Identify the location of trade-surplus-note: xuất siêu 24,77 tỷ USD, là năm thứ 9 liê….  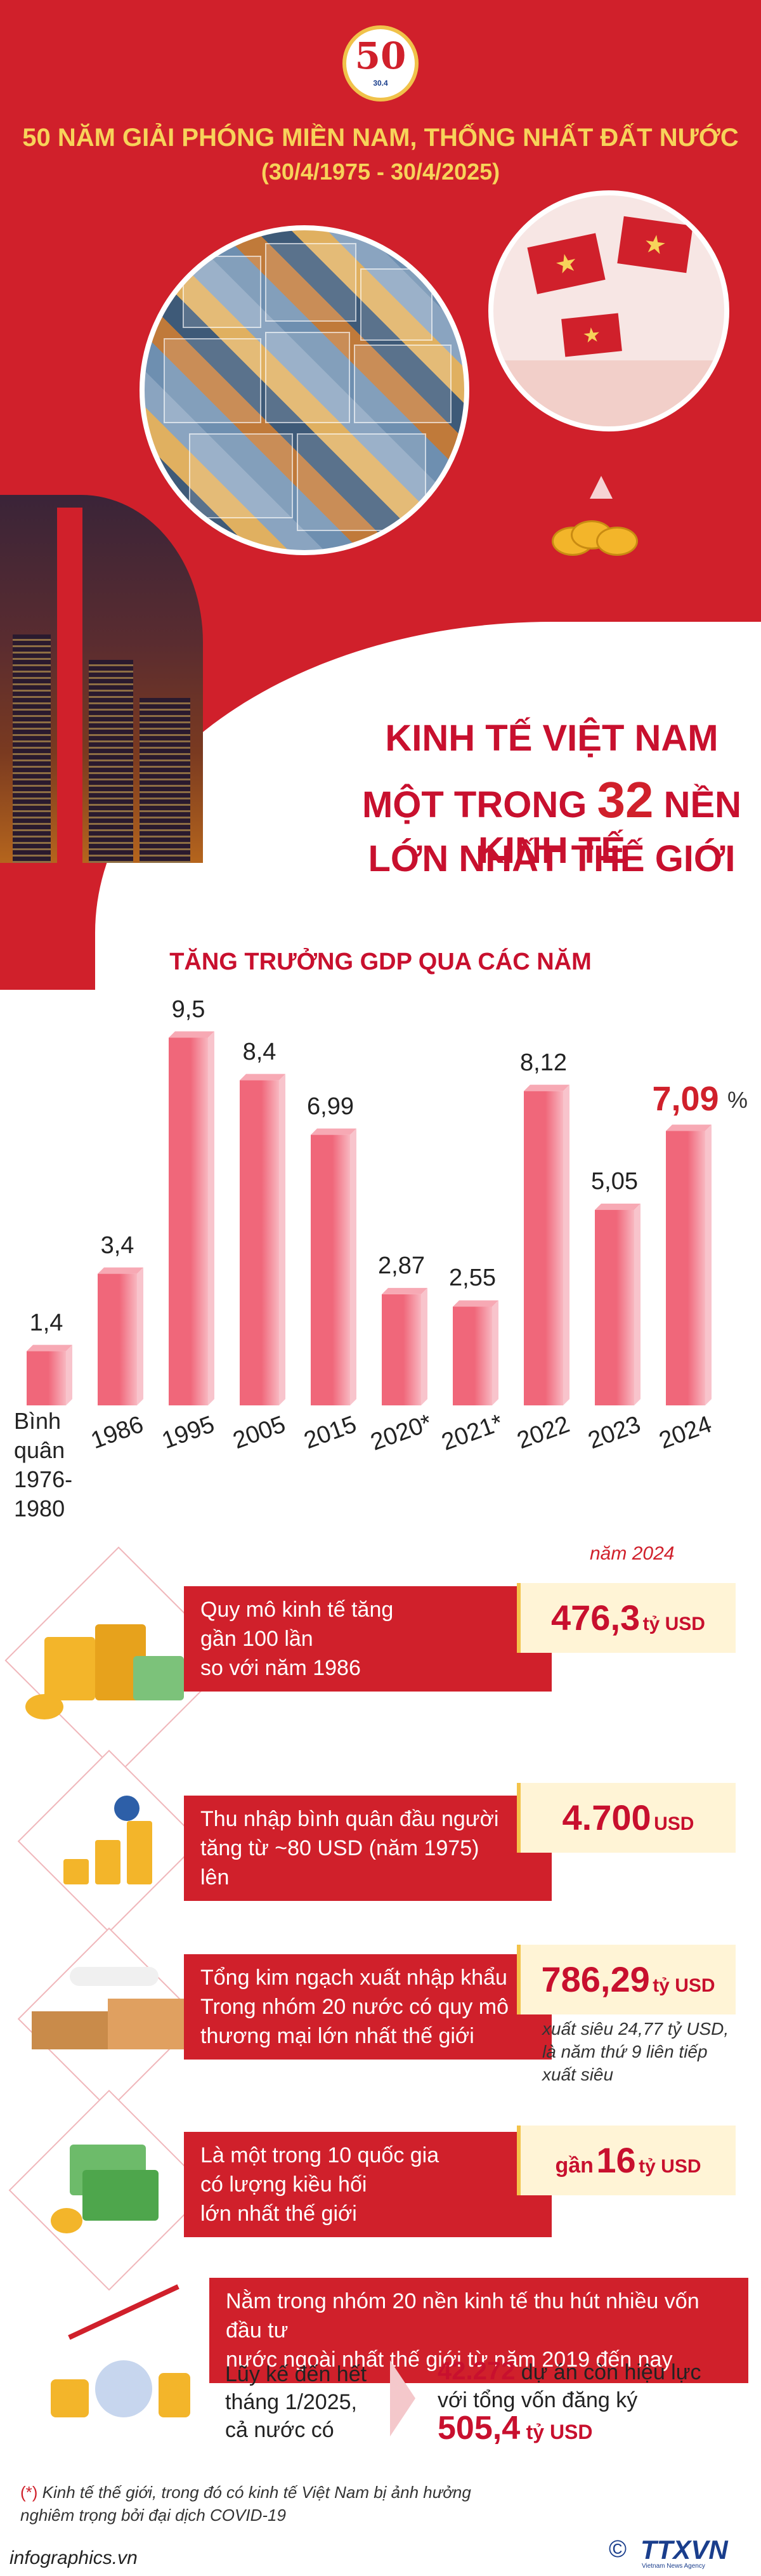
(635, 2051).